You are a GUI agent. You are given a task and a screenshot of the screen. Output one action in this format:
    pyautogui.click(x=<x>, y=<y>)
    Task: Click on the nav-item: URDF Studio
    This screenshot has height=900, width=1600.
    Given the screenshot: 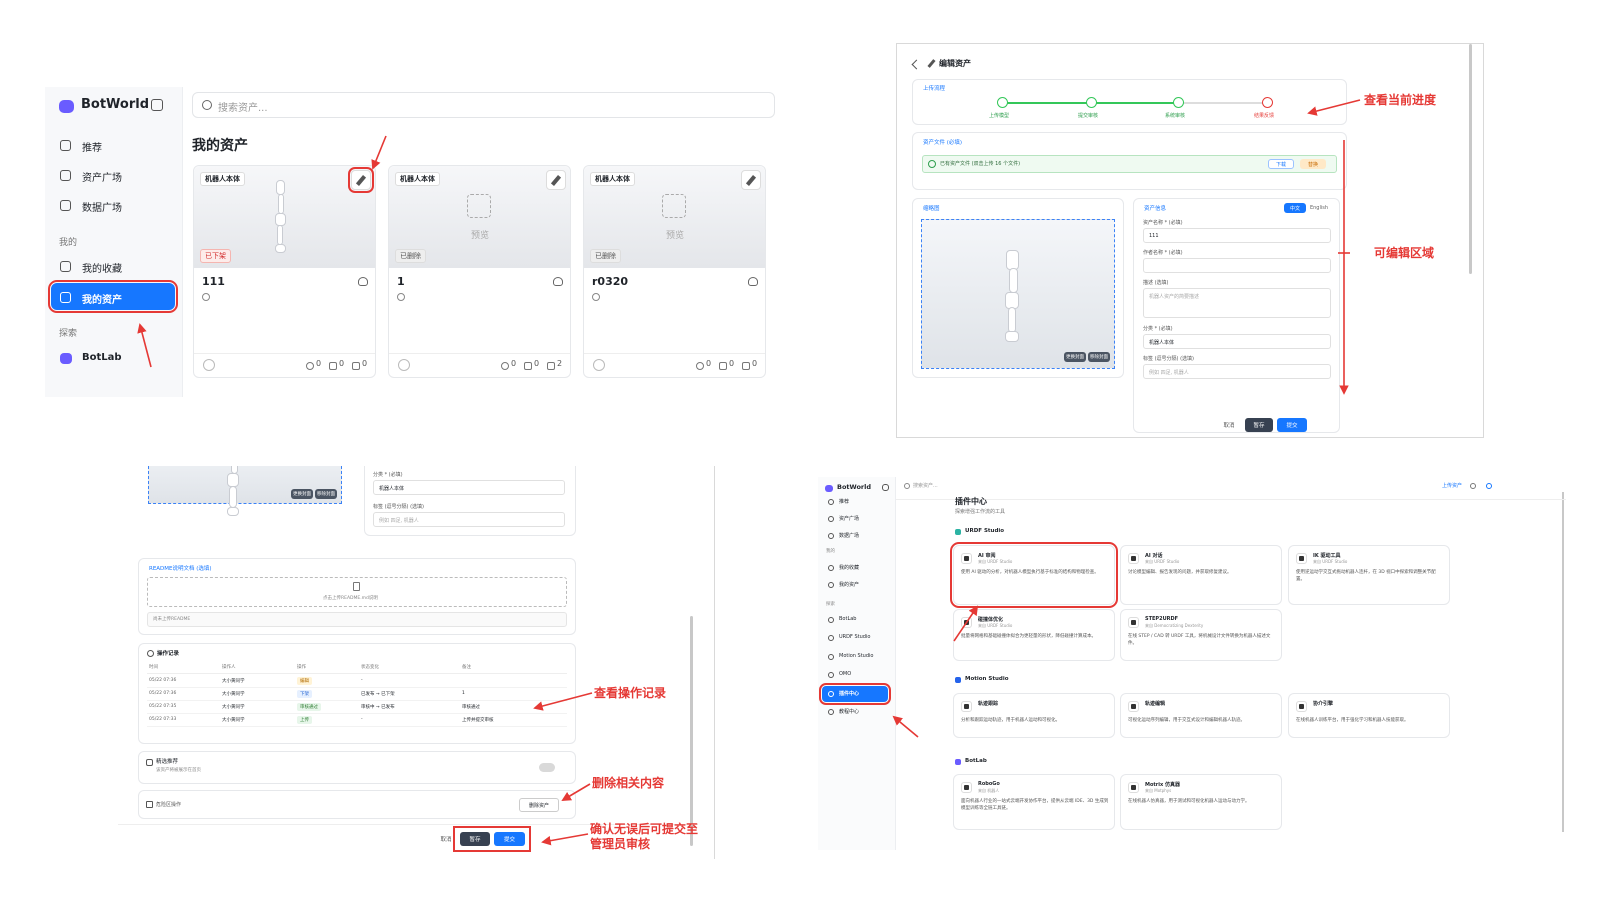 What is the action you would take?
    pyautogui.click(x=855, y=637)
    